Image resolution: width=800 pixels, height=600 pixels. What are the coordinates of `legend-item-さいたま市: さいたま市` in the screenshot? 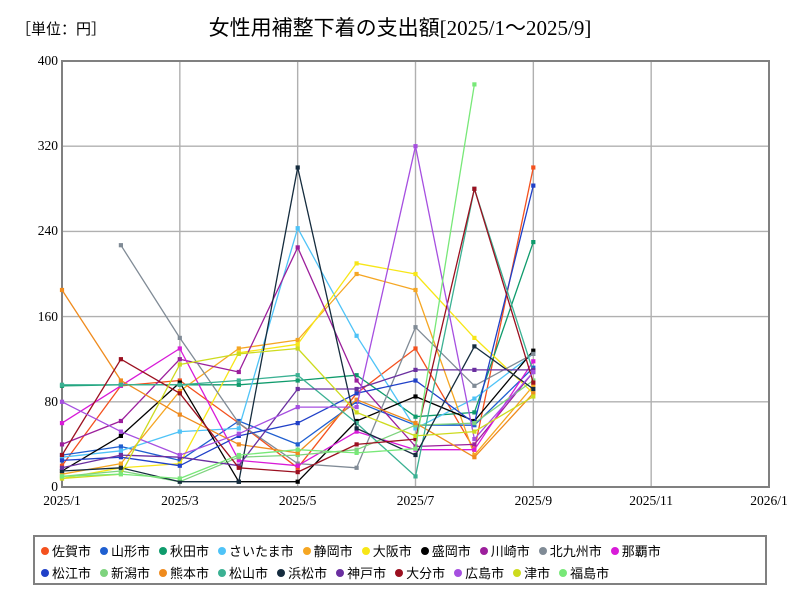 It's located at (256, 551).